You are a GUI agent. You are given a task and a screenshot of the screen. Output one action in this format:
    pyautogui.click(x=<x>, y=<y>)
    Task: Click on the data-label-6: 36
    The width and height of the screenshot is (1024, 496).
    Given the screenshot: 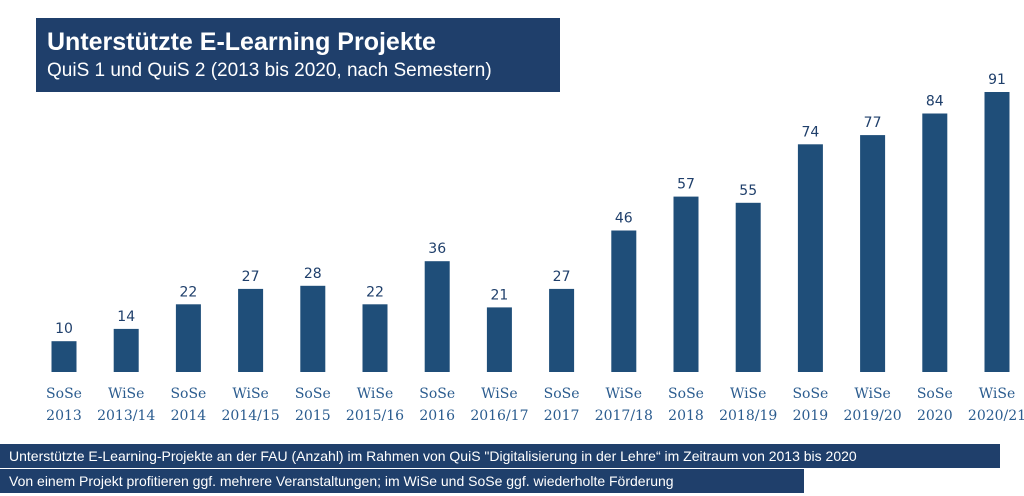 What is the action you would take?
    pyautogui.click(x=437, y=249)
    